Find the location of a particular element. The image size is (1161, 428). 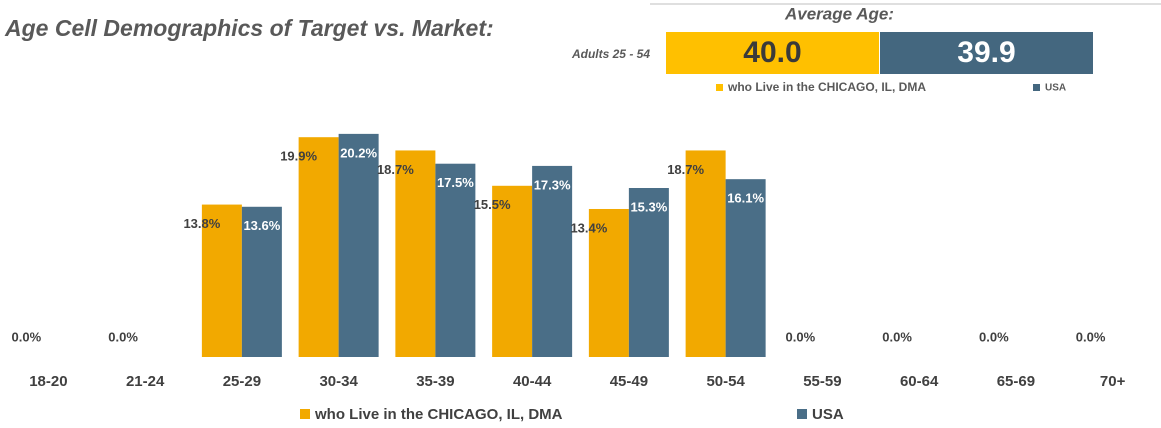

x-tick-label: 35-39 is located at coordinates (435, 381).